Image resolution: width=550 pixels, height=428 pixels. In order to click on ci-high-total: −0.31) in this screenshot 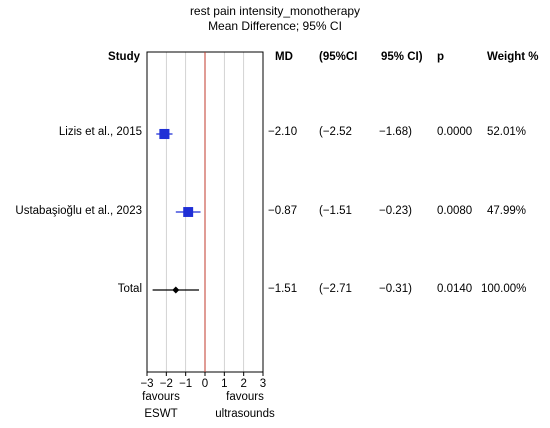, I will do `click(395, 289)`.